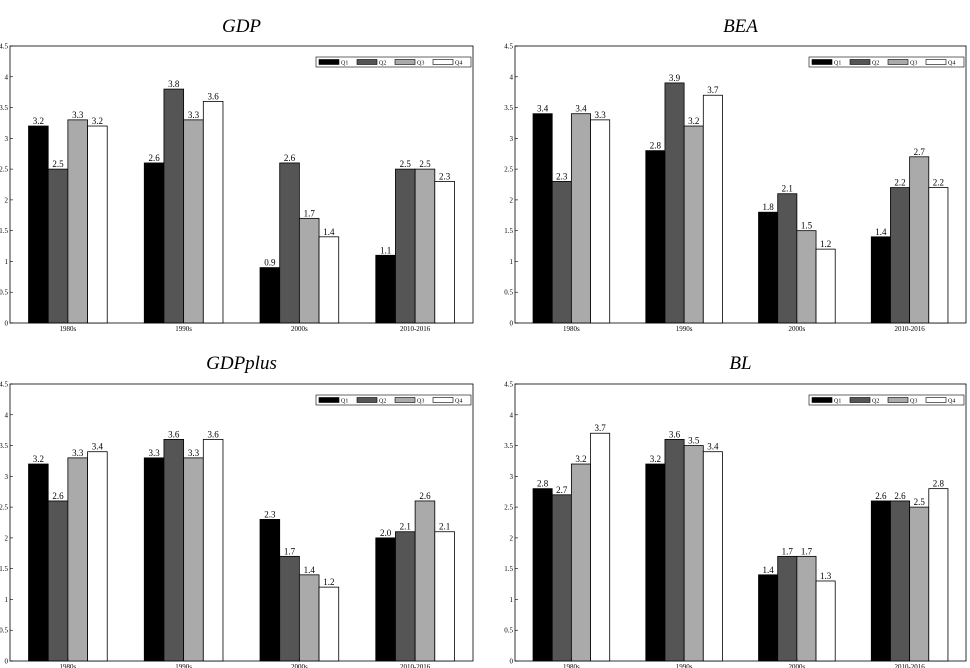  I want to click on data-label: 3.7, so click(601, 428).